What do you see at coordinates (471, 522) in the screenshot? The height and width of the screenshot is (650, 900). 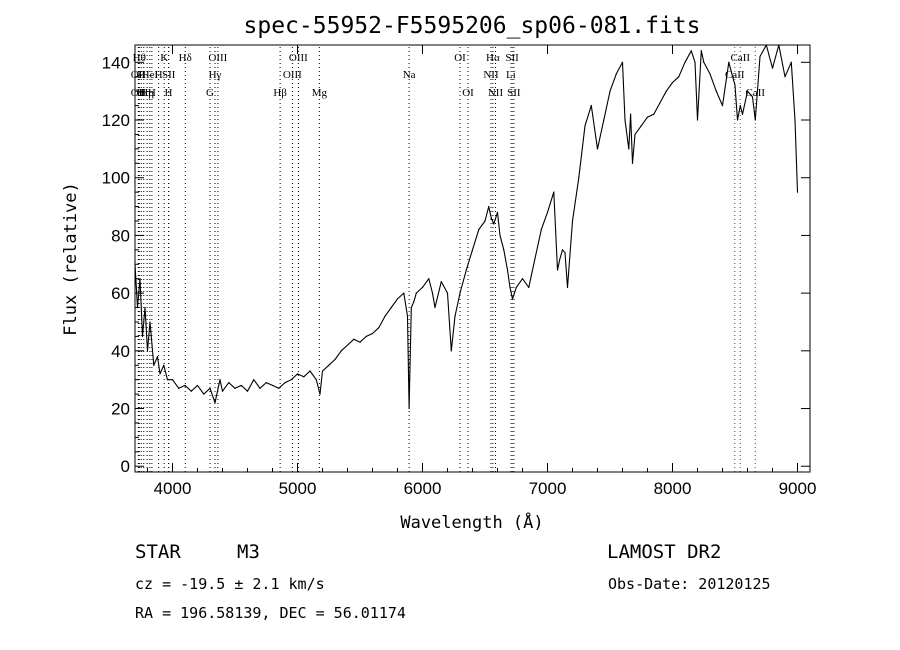 I see `x-axis-label: Wavelength (Å)` at bounding box center [471, 522].